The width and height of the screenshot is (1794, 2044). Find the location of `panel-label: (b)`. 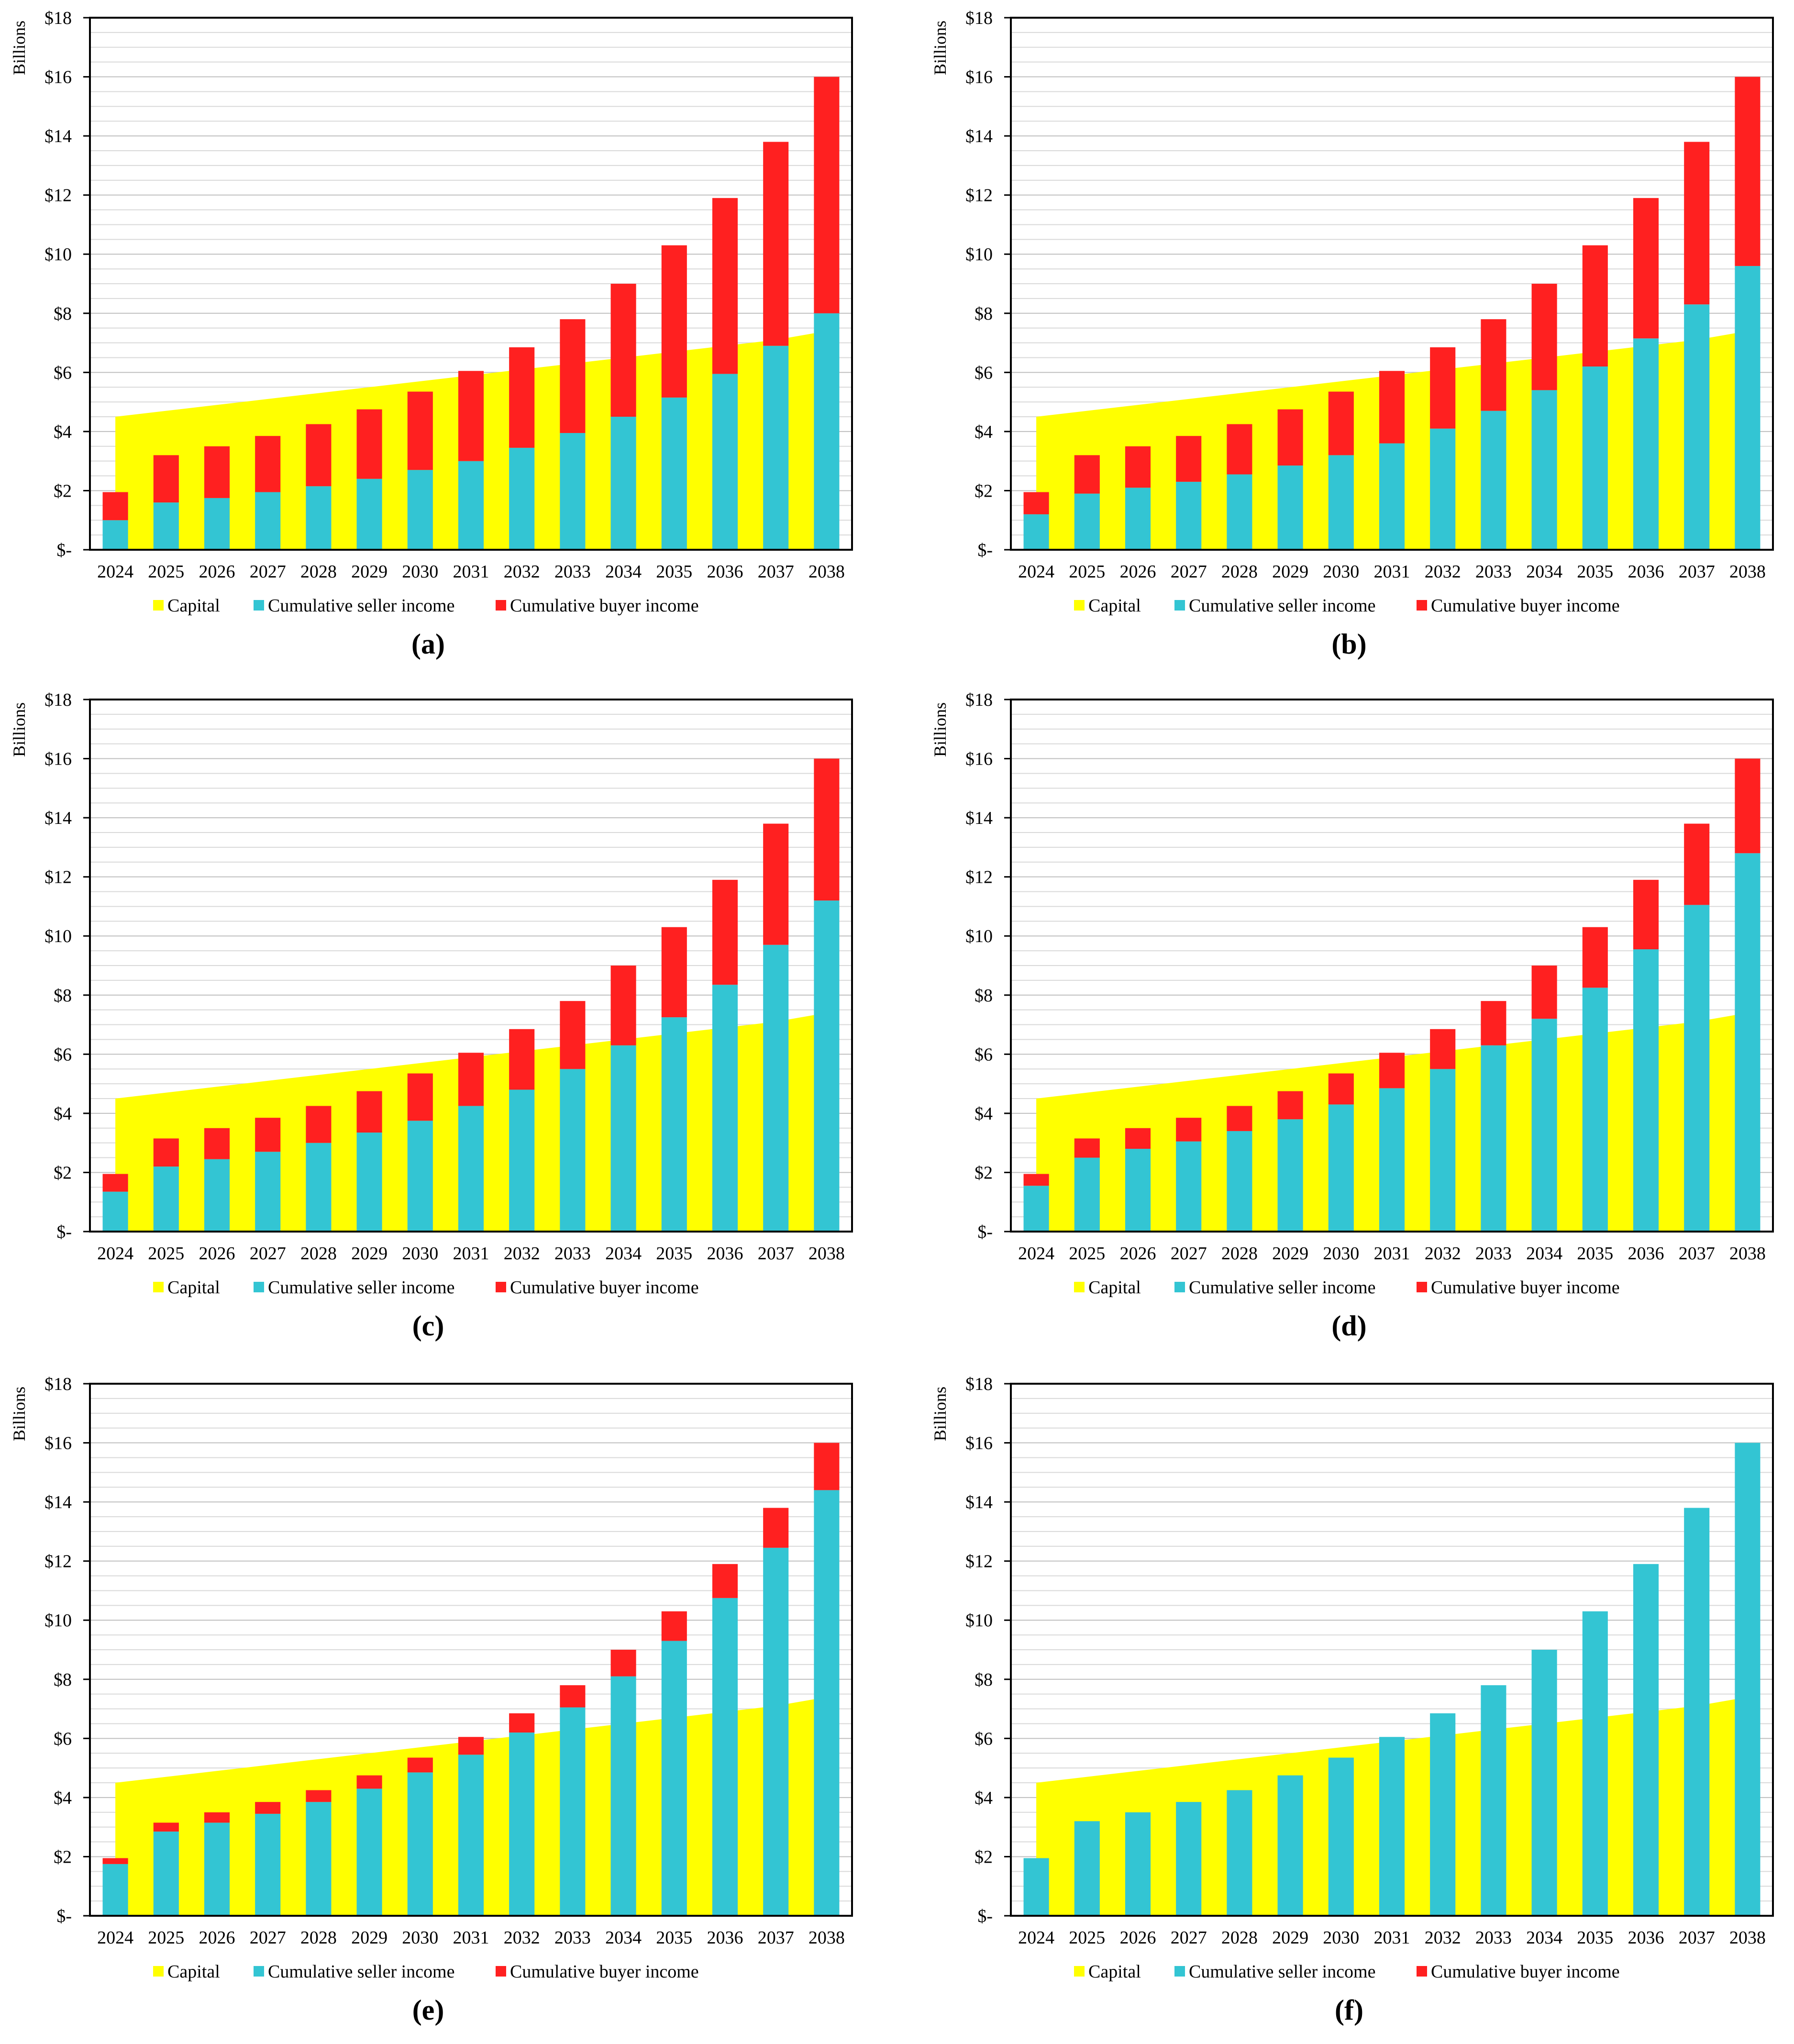

panel-label: (b) is located at coordinates (1348, 644).